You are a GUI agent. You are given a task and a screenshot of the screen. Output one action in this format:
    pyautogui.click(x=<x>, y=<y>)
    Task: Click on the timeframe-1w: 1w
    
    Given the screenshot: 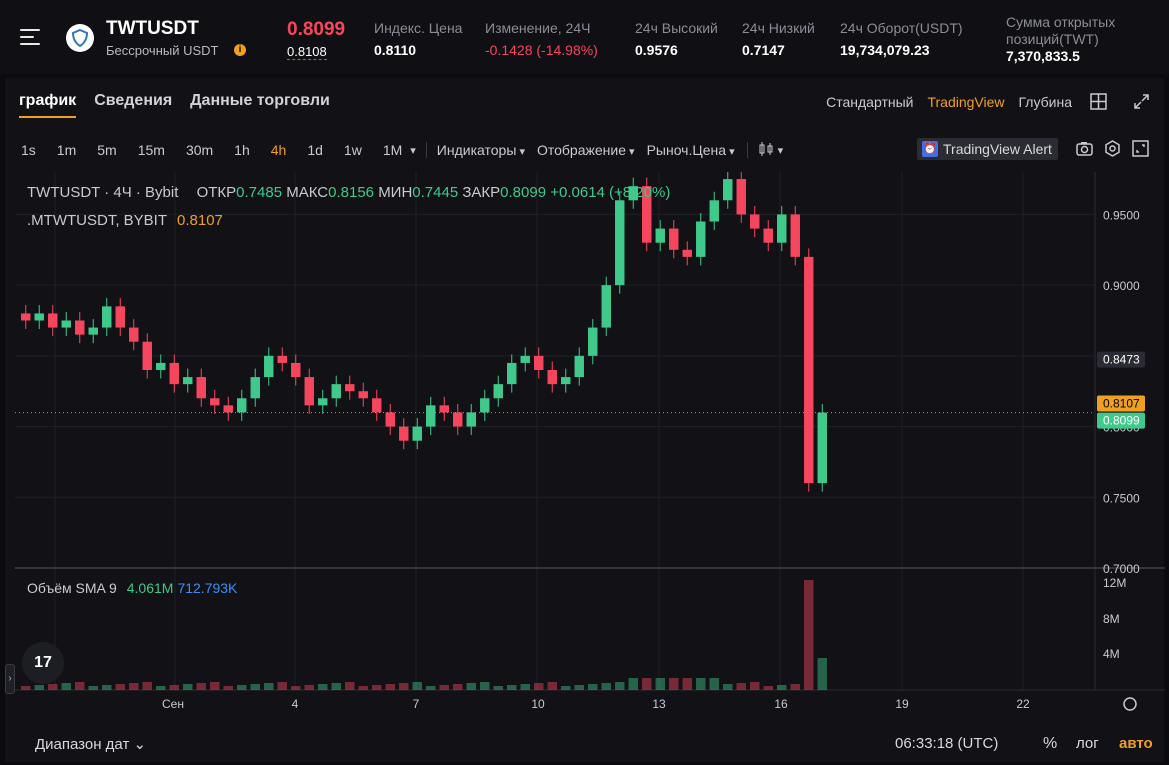 What is the action you would take?
    pyautogui.click(x=352, y=150)
    